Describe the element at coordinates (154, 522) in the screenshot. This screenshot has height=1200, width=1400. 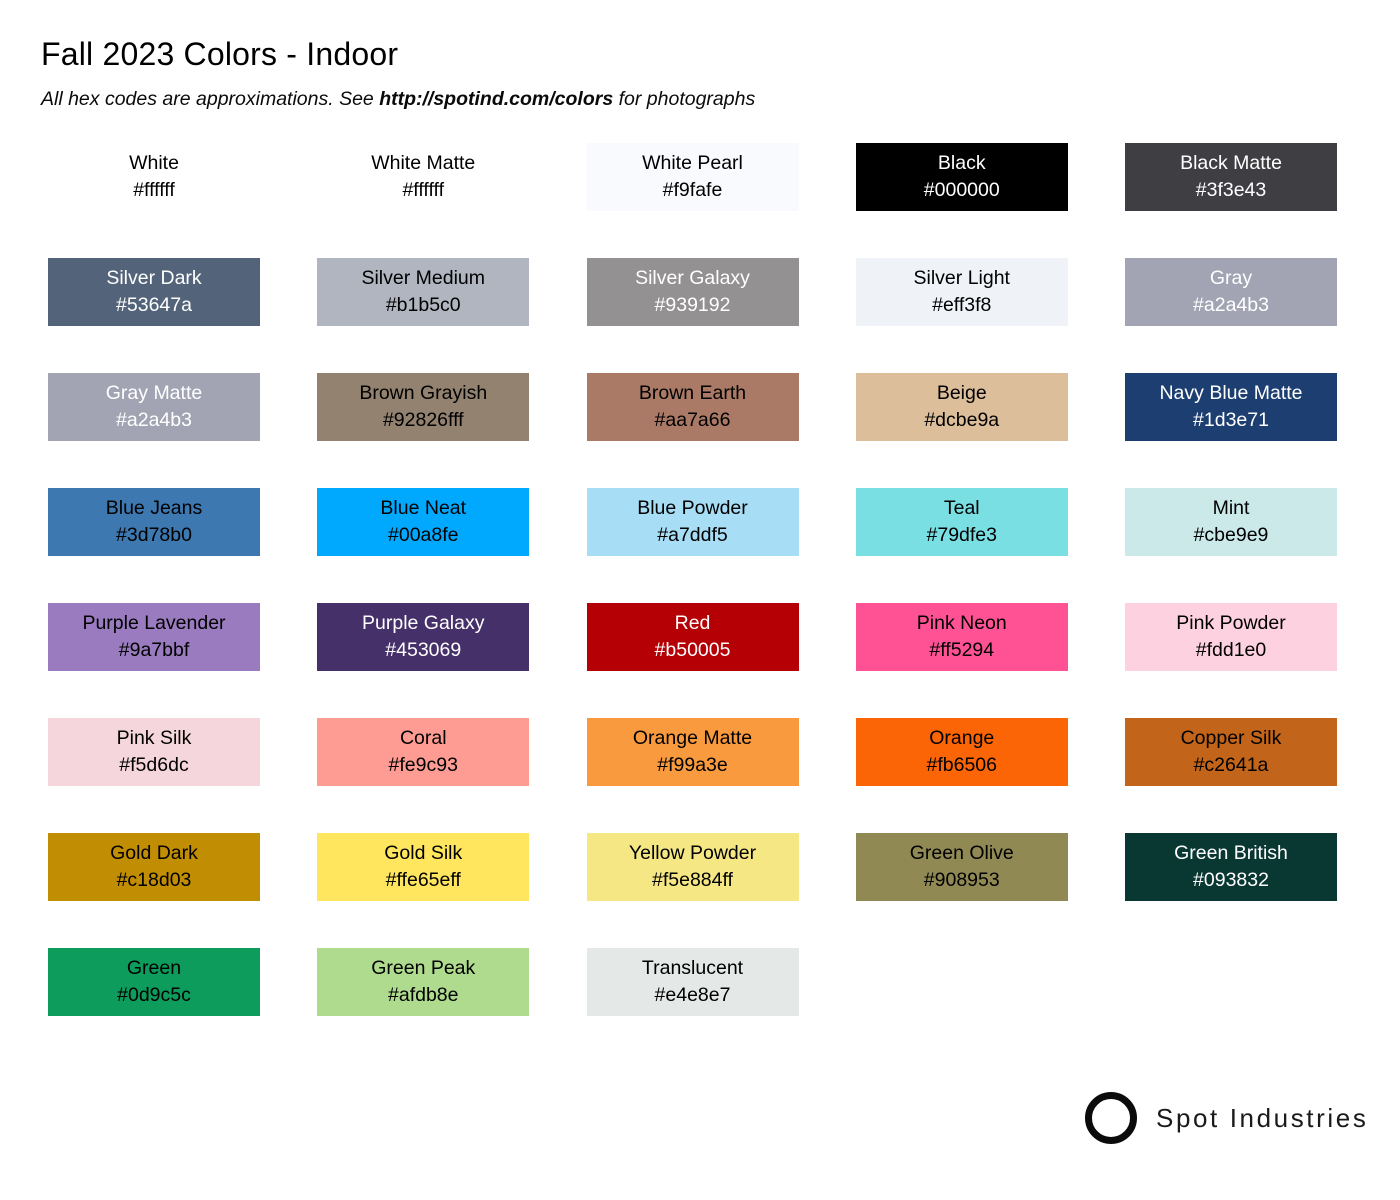
I see `color-swatch: Blue Jeans #3d78b0` at that location.